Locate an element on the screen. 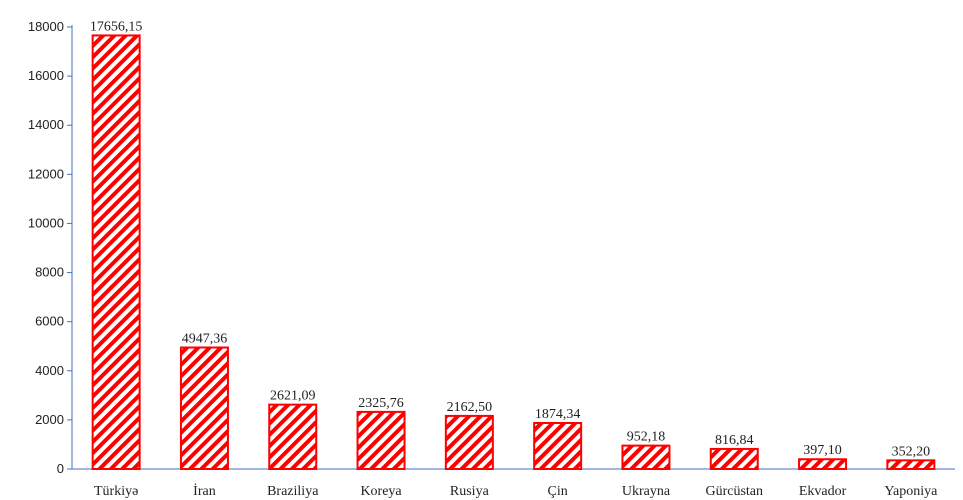 This screenshot has width=963, height=500. category-label: Çin is located at coordinates (558, 491).